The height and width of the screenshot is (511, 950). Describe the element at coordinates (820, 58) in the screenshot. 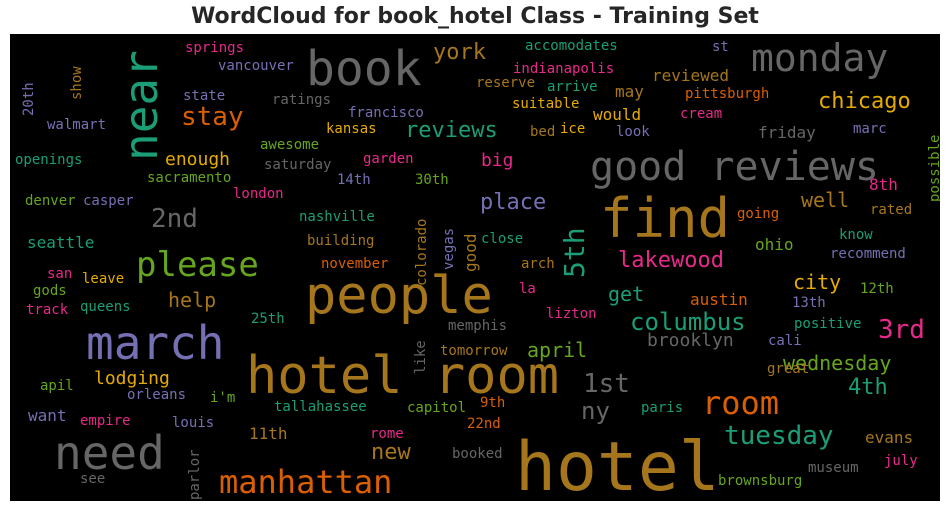

I see `word-monday: monday` at that location.